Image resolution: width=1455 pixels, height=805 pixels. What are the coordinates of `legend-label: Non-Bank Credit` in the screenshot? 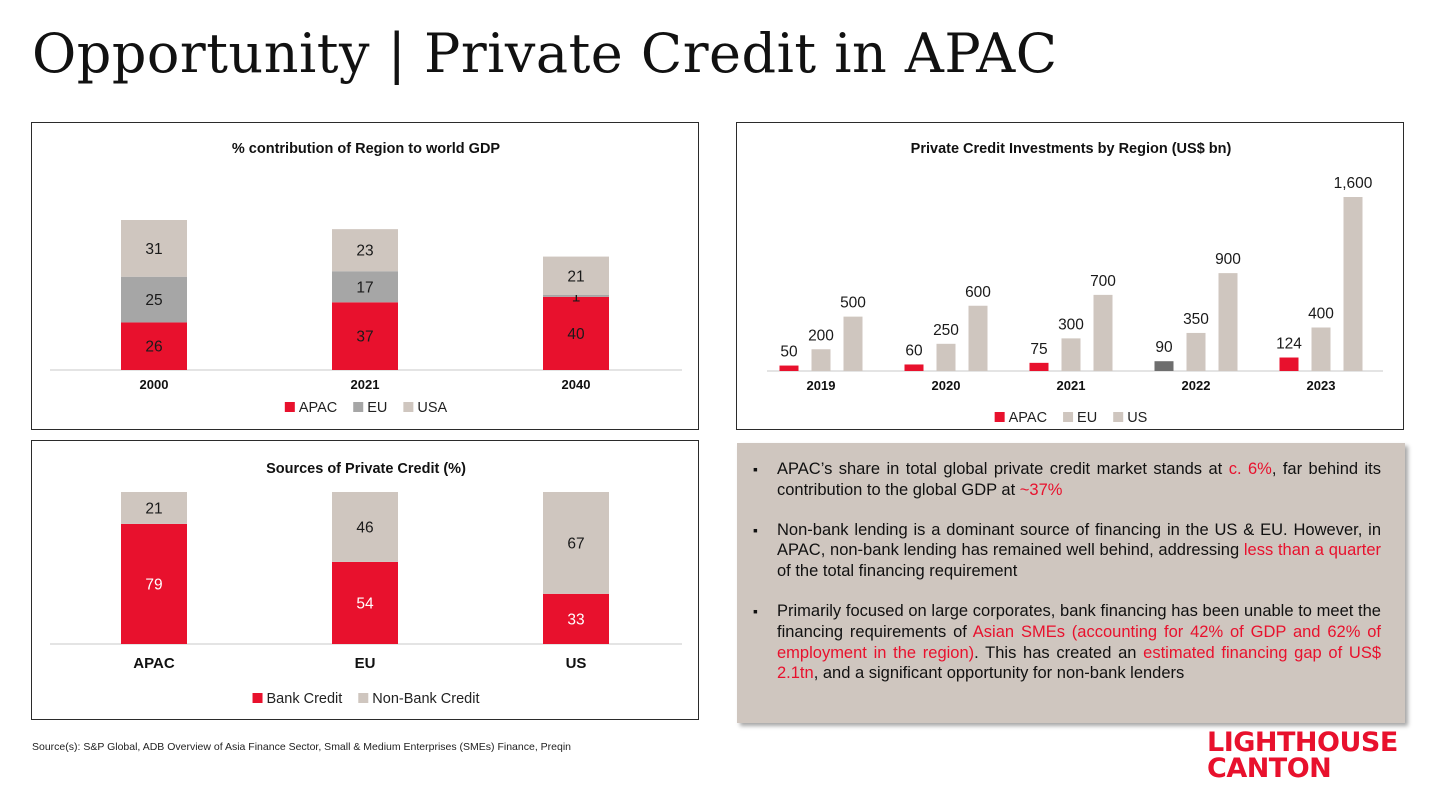 It's located at (425, 699).